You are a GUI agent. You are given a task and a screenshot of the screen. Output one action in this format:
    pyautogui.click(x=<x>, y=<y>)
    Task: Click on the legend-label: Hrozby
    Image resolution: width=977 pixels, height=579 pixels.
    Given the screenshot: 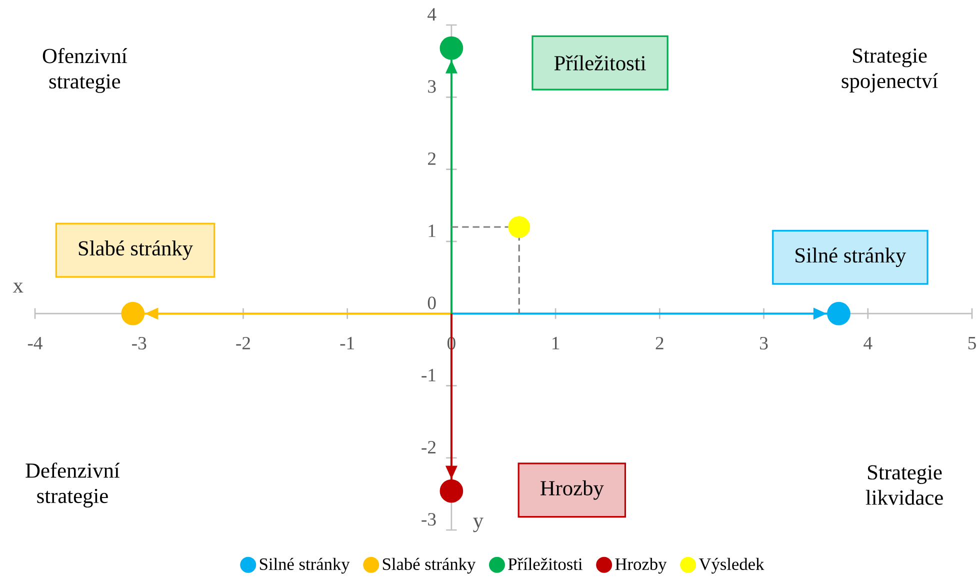 What is the action you would take?
    pyautogui.click(x=641, y=566)
    